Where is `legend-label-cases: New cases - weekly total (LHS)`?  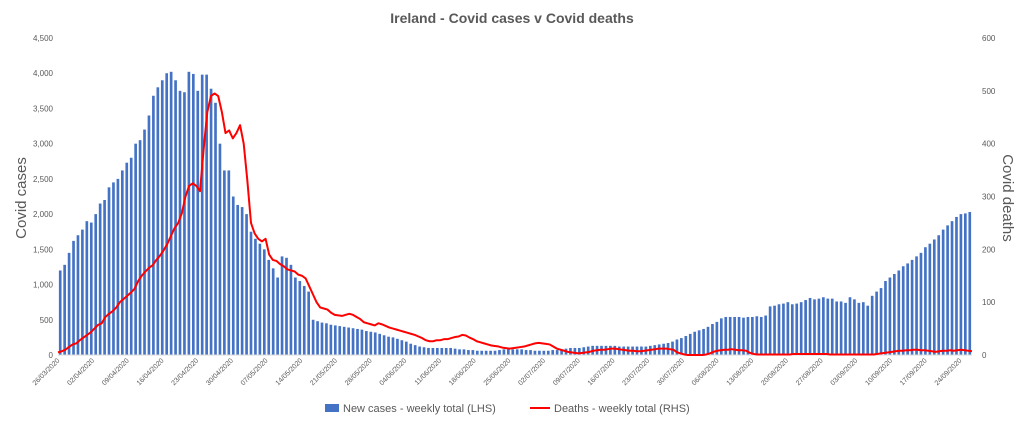 legend-label-cases: New cases - weekly total (LHS) is located at coordinates (419, 409).